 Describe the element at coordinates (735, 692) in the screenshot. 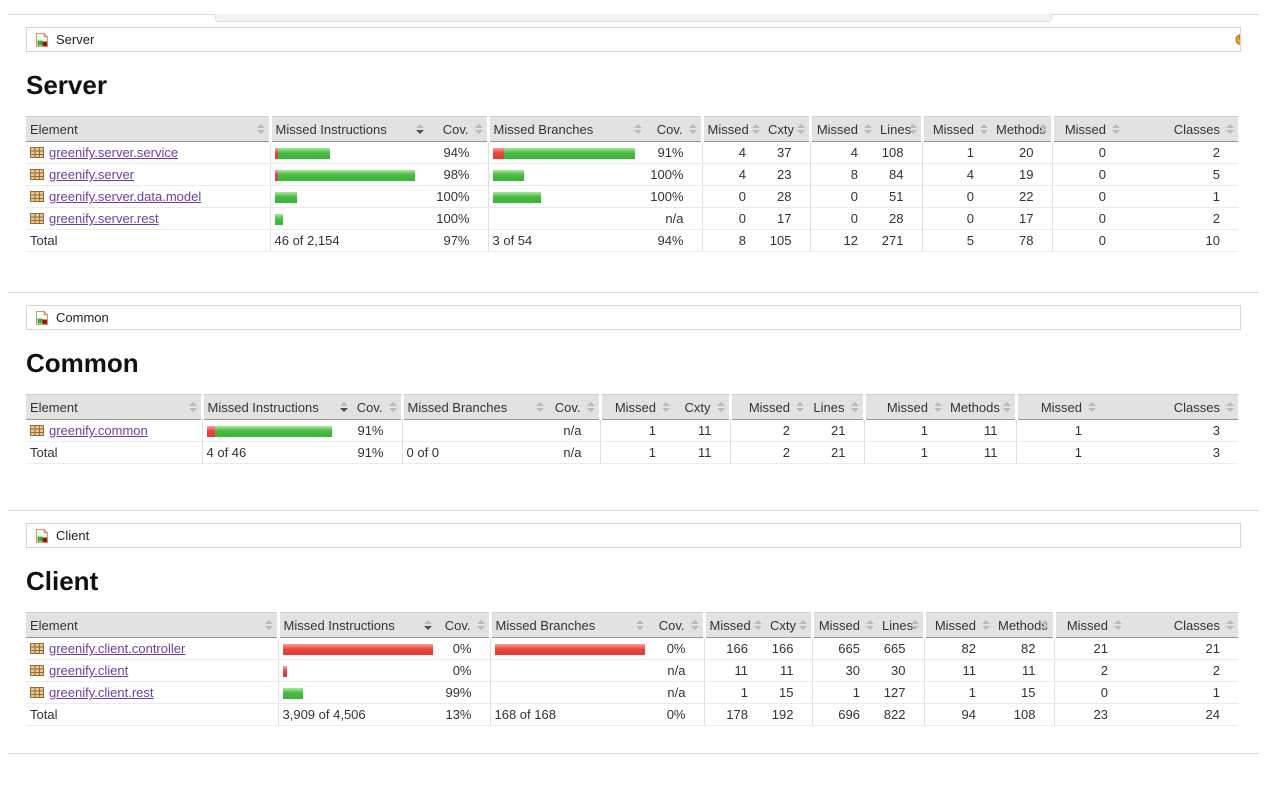

I see `missed-cxty-cell: 1` at that location.